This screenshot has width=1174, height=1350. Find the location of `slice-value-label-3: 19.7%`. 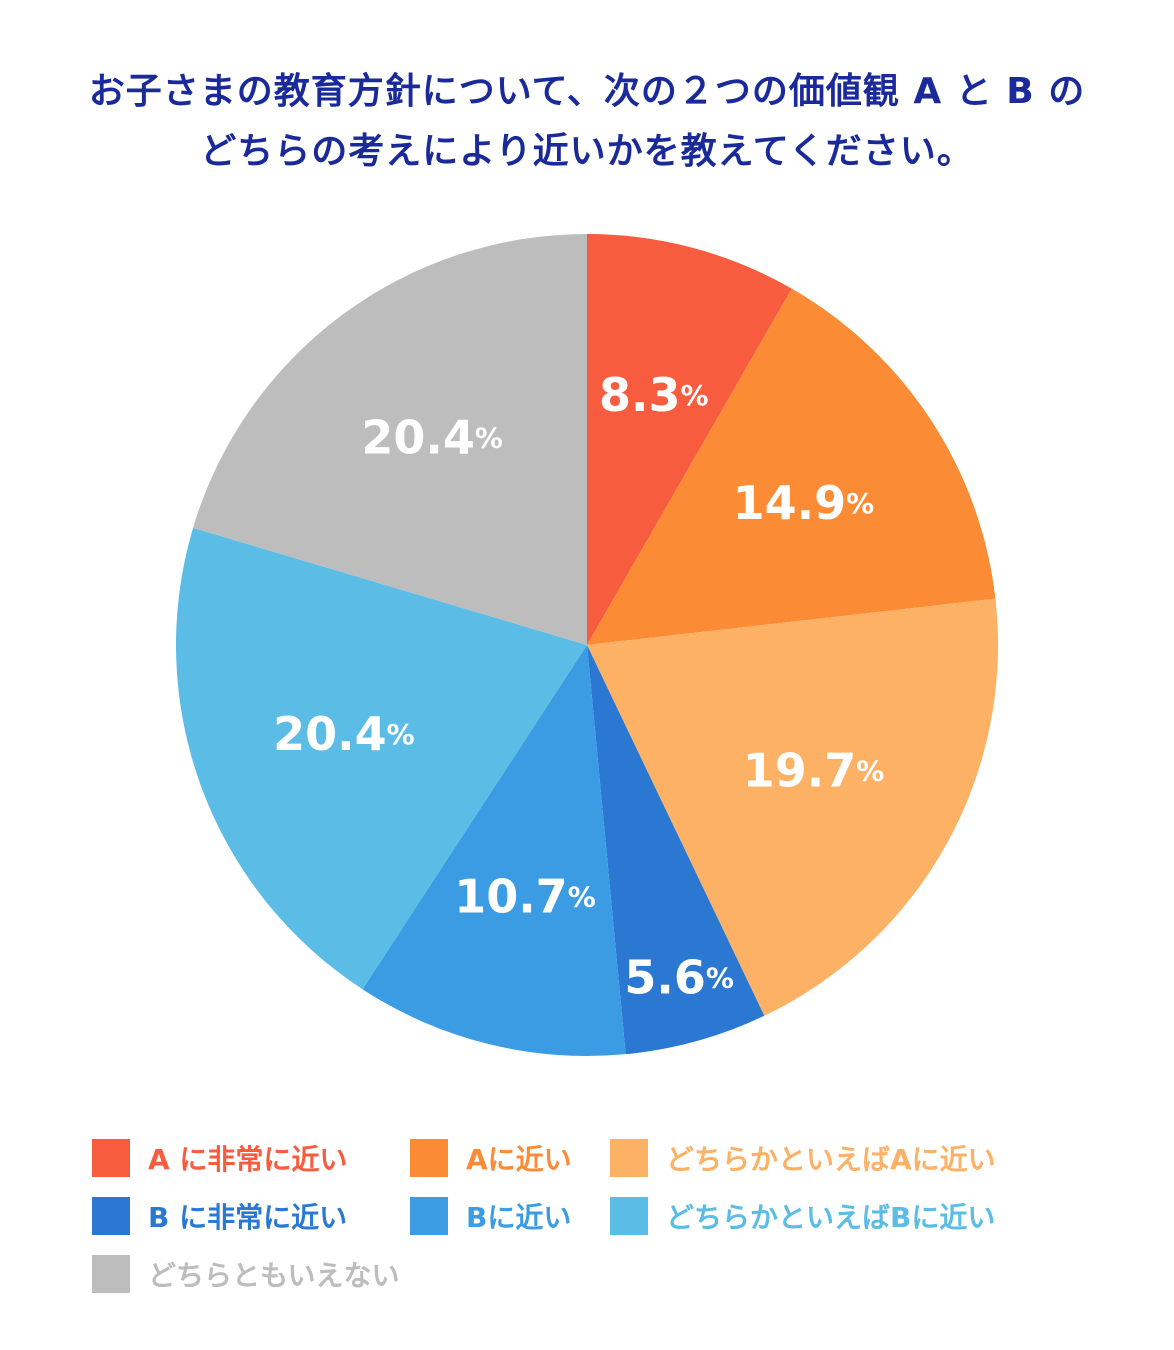

slice-value-label-3: 19.7% is located at coordinates (814, 770).